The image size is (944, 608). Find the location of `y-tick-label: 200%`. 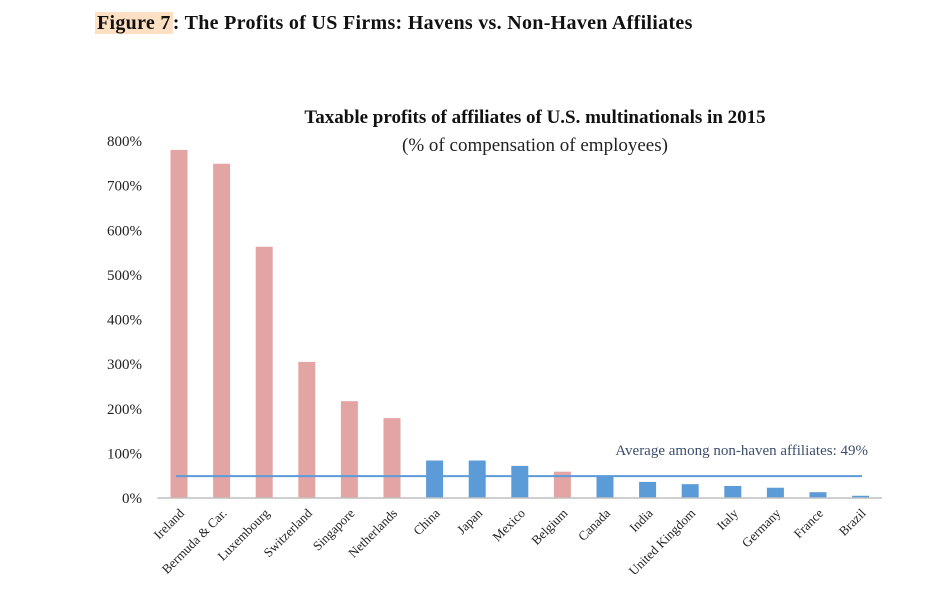

y-tick-label: 200% is located at coordinates (124, 410).